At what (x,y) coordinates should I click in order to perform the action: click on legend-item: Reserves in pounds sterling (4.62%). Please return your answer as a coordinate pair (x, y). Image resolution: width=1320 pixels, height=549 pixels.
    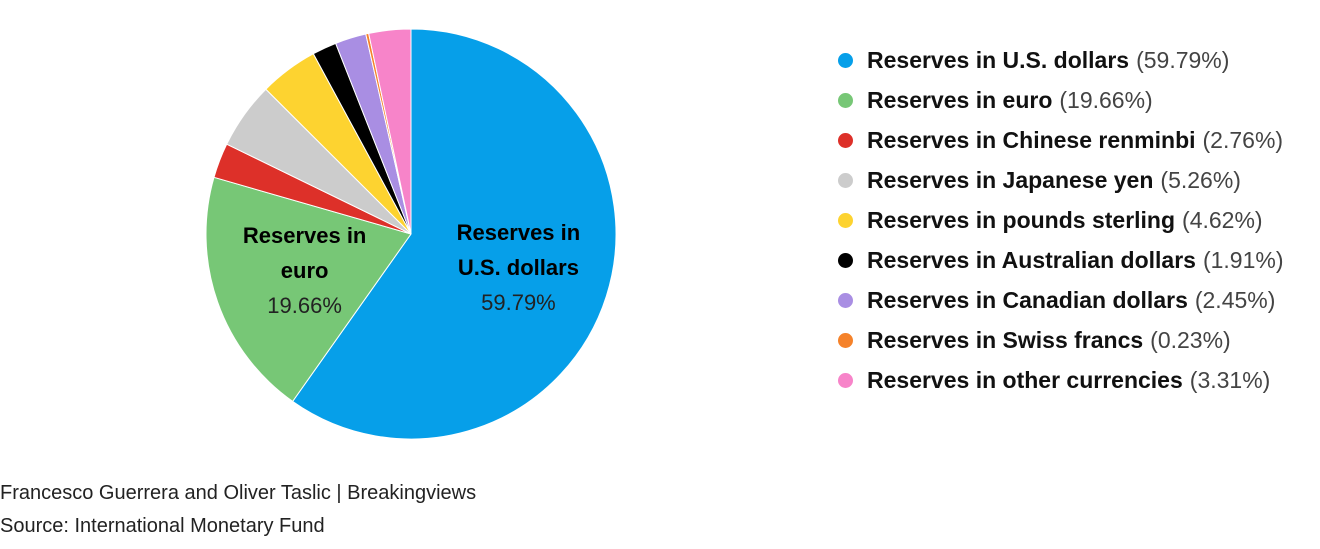
    Looking at the image, I should click on (1061, 220).